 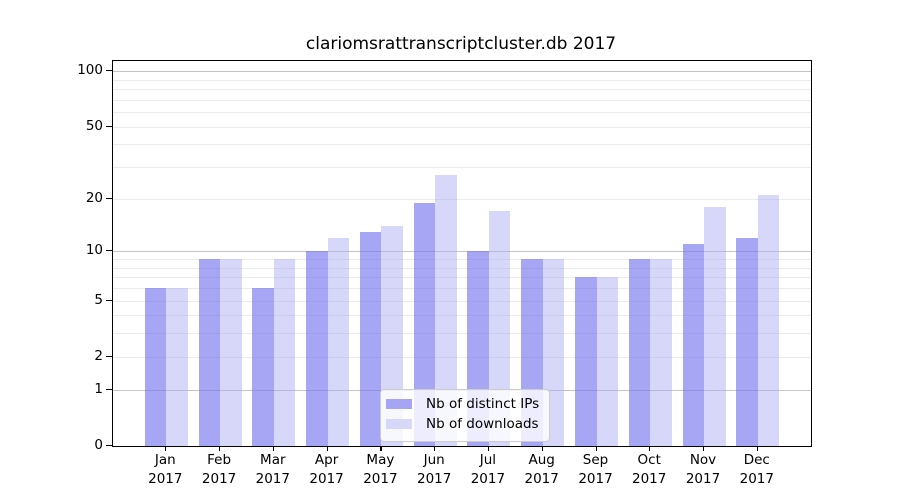 I want to click on bar-downloads-jun, so click(x=446, y=310).